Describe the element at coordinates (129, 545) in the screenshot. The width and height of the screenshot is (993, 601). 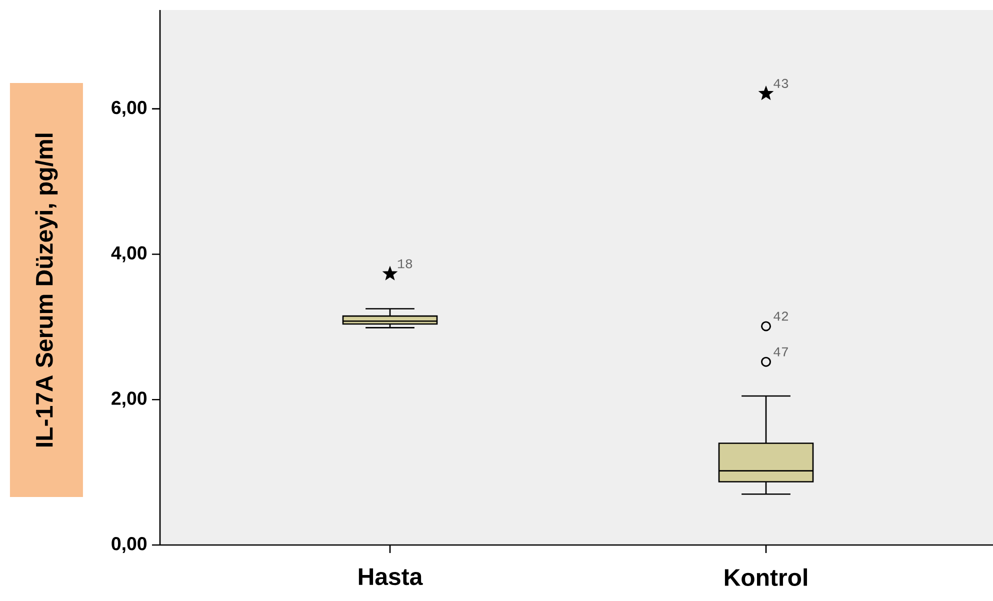
I see `y-tick-label: 0,00` at that location.